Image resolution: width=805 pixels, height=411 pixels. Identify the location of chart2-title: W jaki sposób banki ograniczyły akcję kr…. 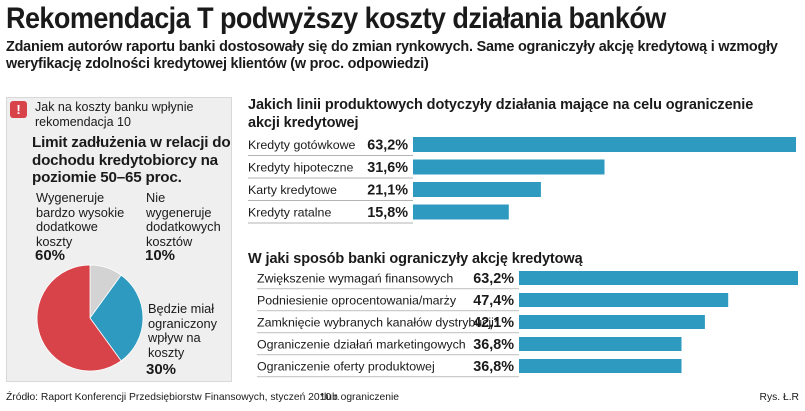
(415, 259).